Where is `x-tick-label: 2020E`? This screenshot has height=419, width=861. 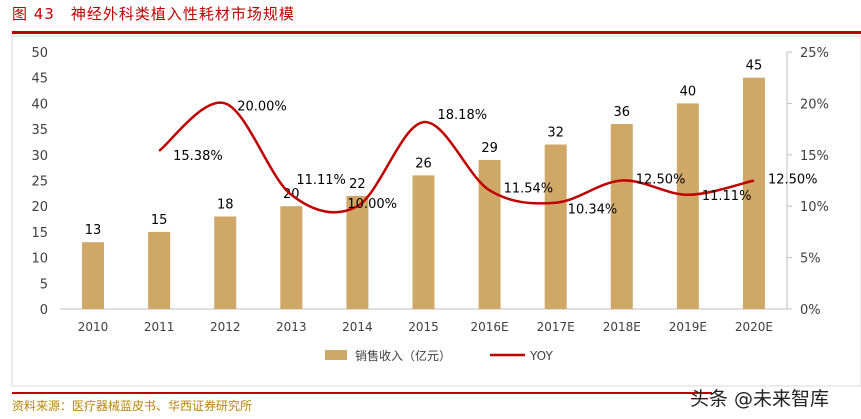 x-tick-label: 2020E is located at coordinates (754, 327).